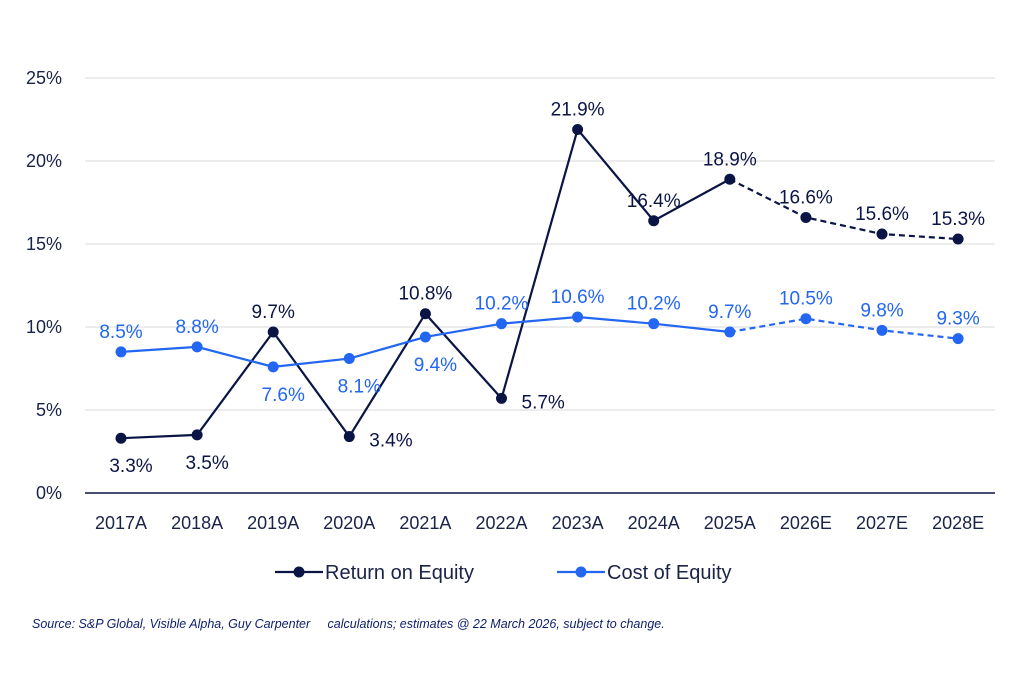 The image size is (1020, 700). Describe the element at coordinates (196, 327) in the screenshot. I see `coe-data-label: 8.8%` at that location.